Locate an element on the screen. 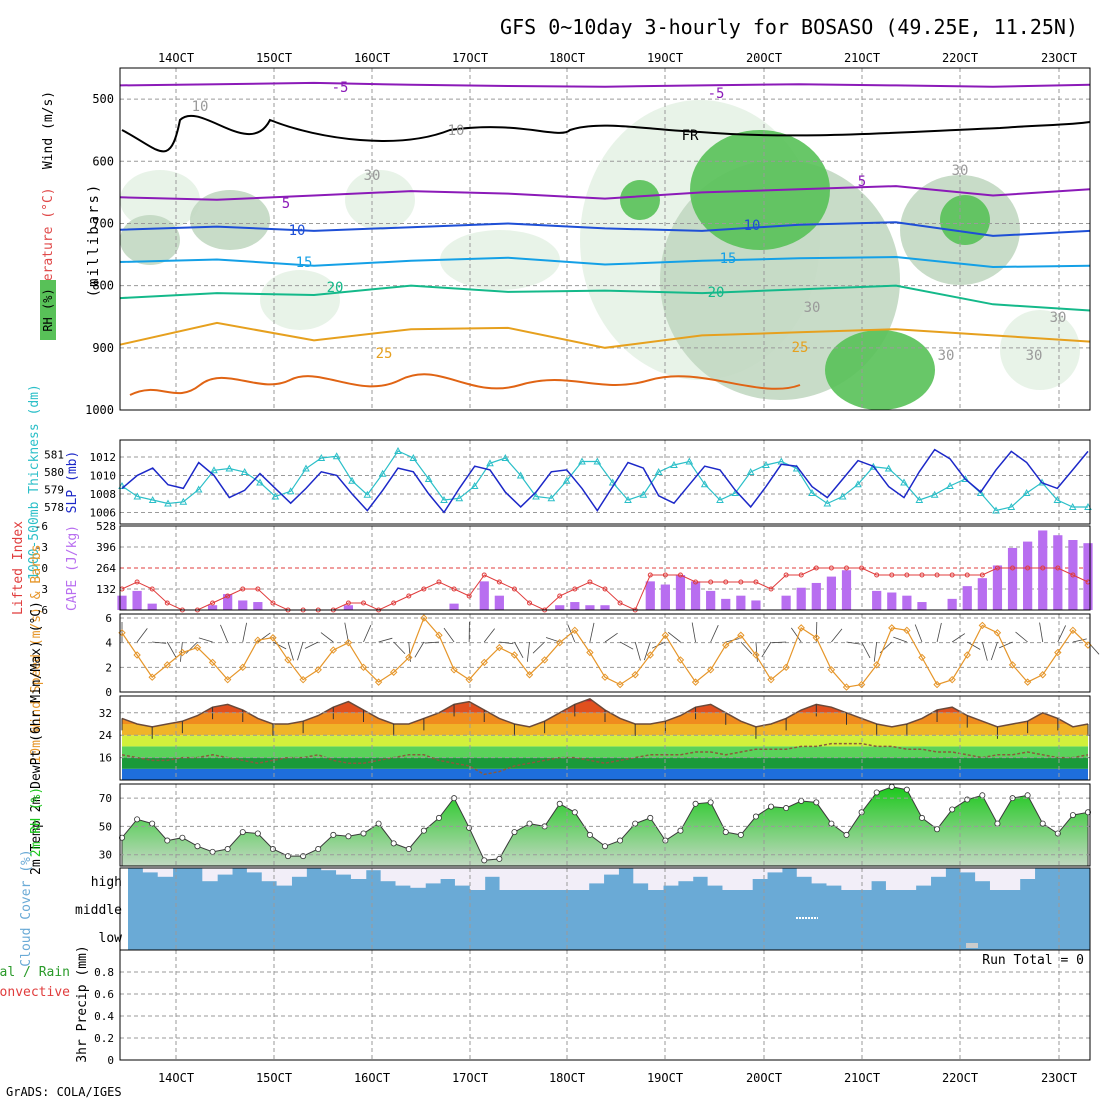 This screenshot has width=1100, height=1100. date-tick-label: 14OCT is located at coordinates (176, 1078).